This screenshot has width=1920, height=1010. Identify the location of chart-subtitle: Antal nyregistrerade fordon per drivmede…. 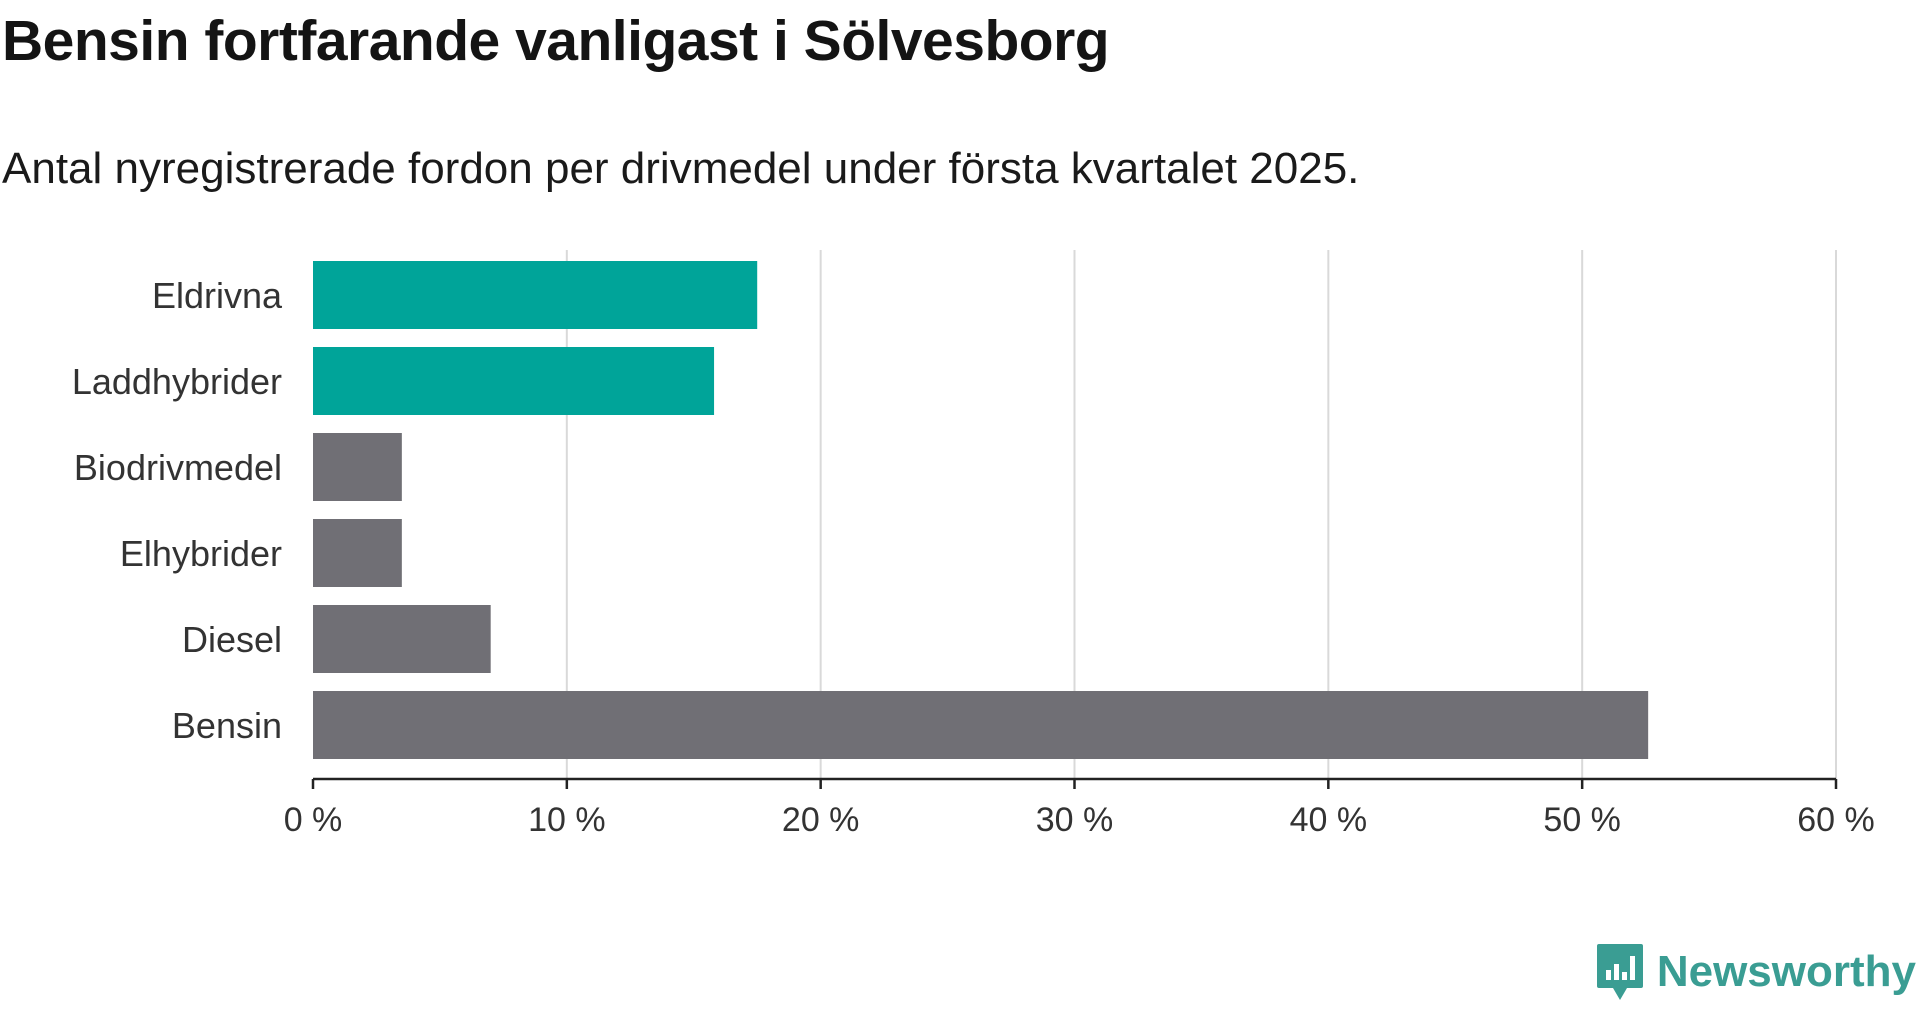
(681, 168).